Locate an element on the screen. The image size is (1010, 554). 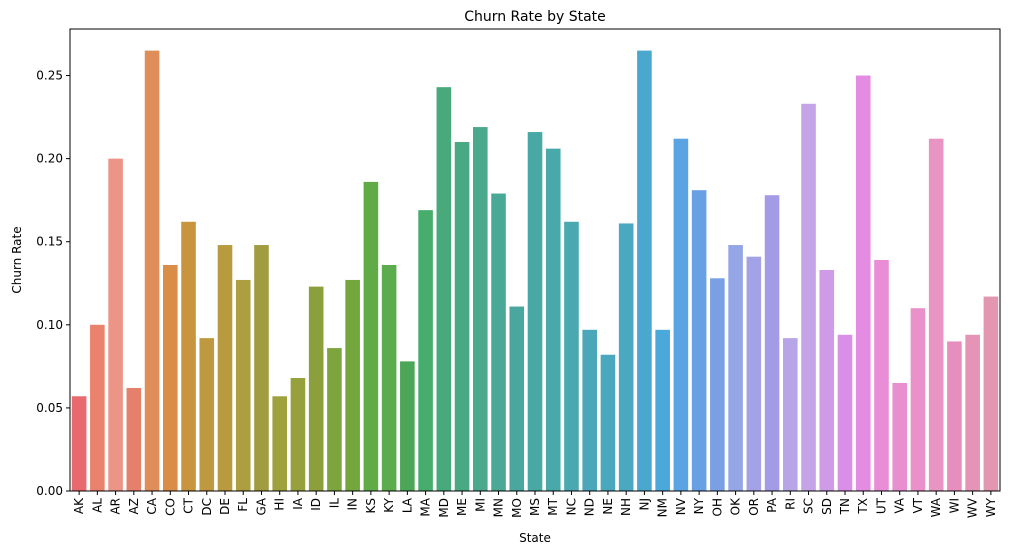
x-tick-label-nc: NC is located at coordinates (571, 506).